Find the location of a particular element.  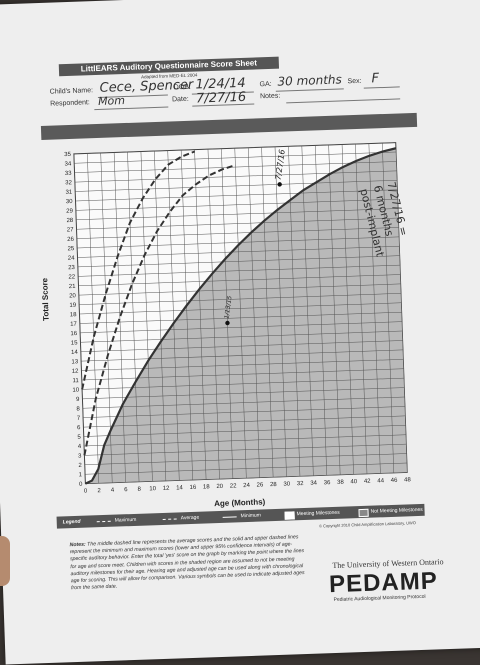

y-tick-label: 3 is located at coordinates (80, 456).